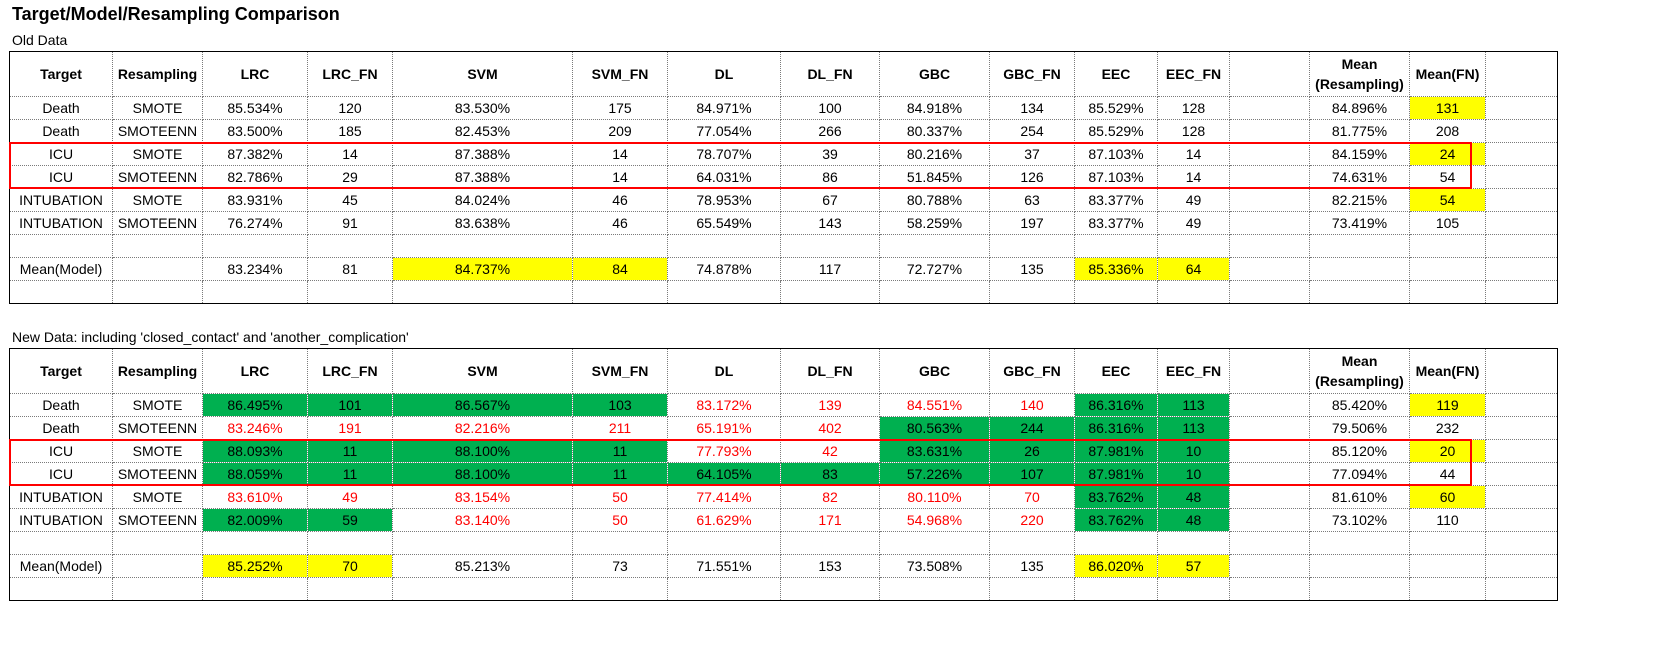  Describe the element at coordinates (482, 566) in the screenshot. I see `cell-svm: 85.213%` at that location.